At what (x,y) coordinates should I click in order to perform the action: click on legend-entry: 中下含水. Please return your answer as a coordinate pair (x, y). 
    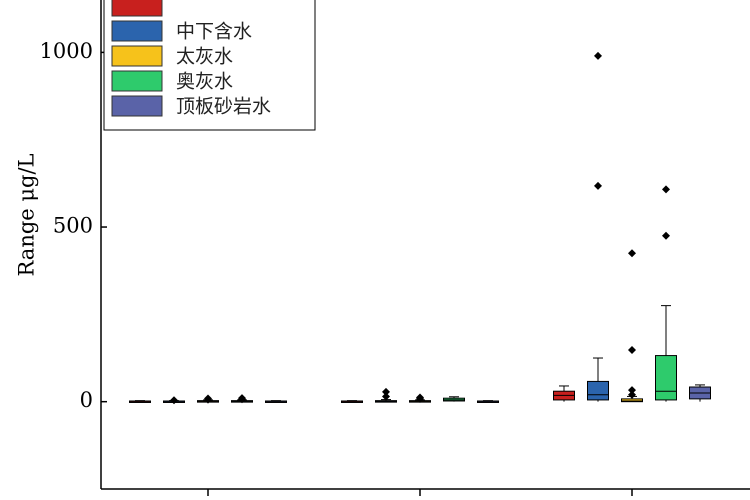
    Looking at the image, I should click on (181, 31).